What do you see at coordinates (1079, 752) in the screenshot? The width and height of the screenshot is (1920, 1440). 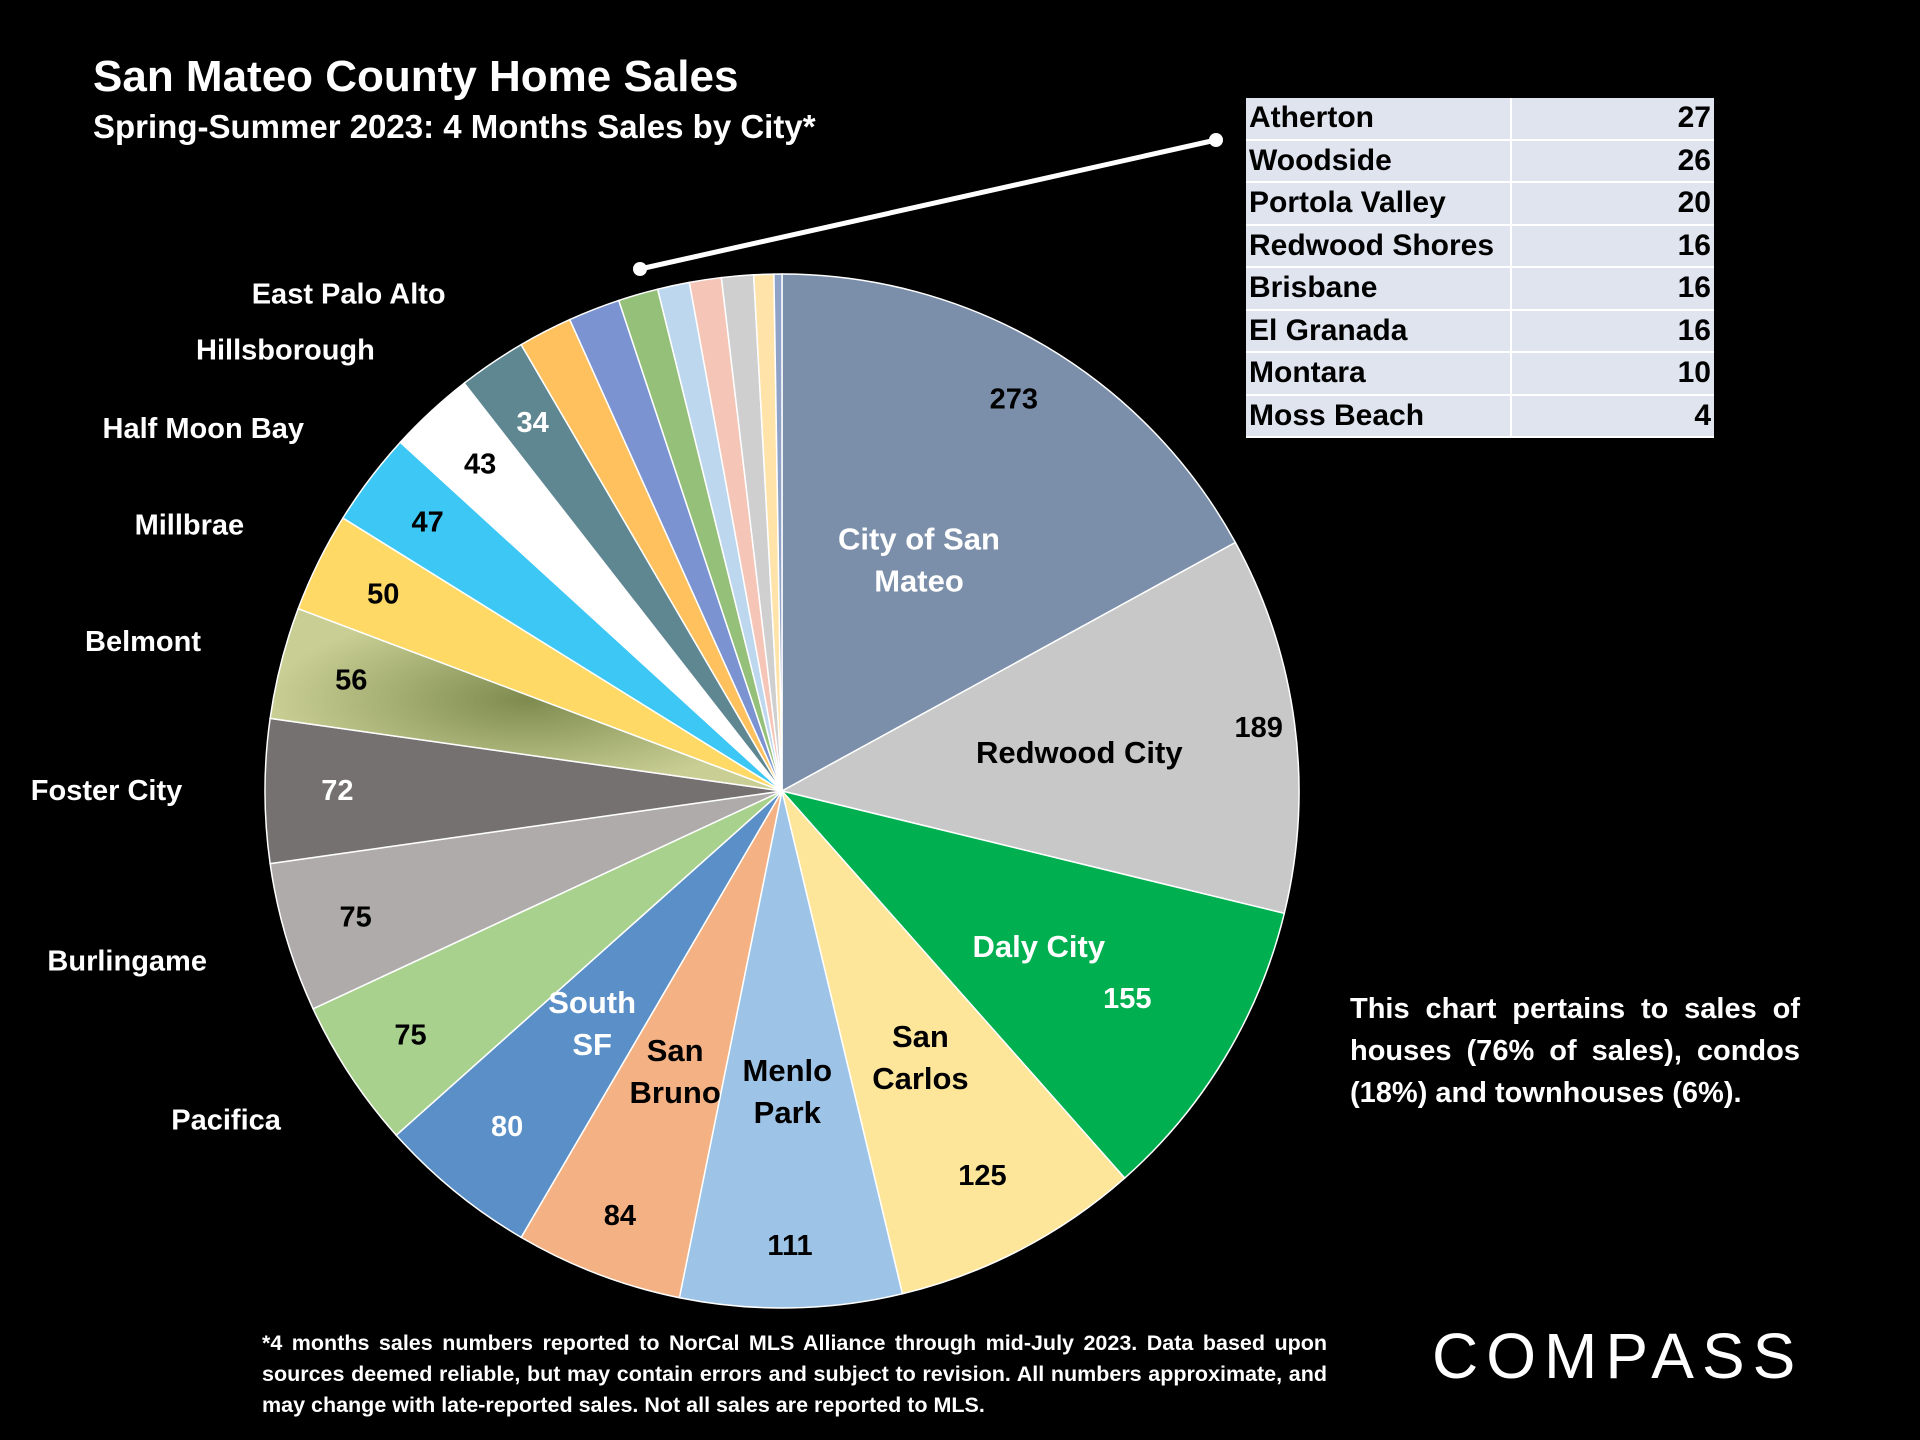 I see `category-label-redwood-city: Redwood City` at bounding box center [1079, 752].